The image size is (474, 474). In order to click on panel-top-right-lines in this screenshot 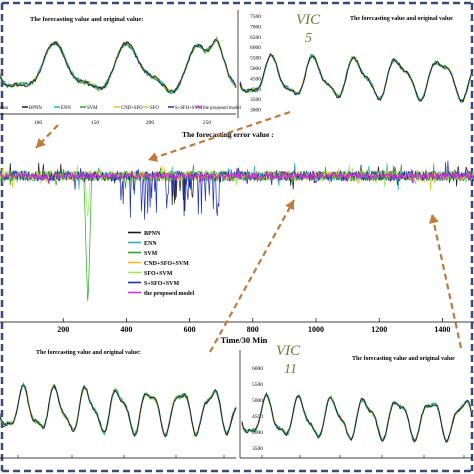, I will do `click(356, 78)`.